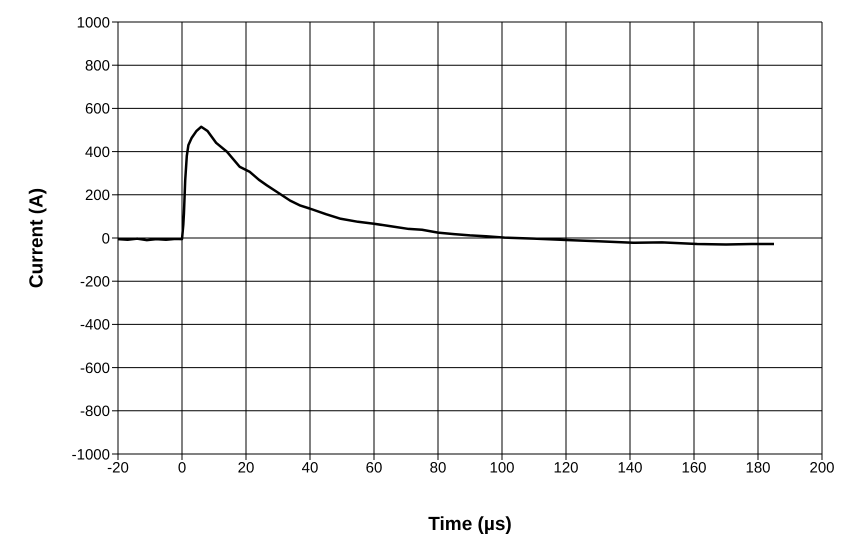 The image size is (854, 550). I want to click on x-tick-label: 180, so click(758, 468).